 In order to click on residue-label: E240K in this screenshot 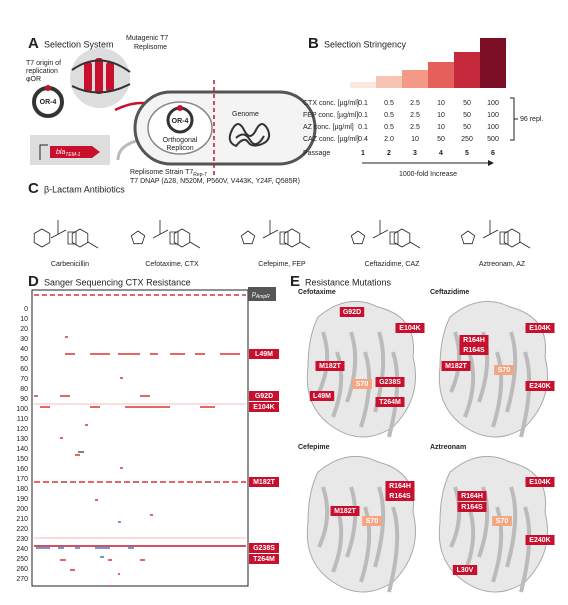, I will do `click(539, 386)`.